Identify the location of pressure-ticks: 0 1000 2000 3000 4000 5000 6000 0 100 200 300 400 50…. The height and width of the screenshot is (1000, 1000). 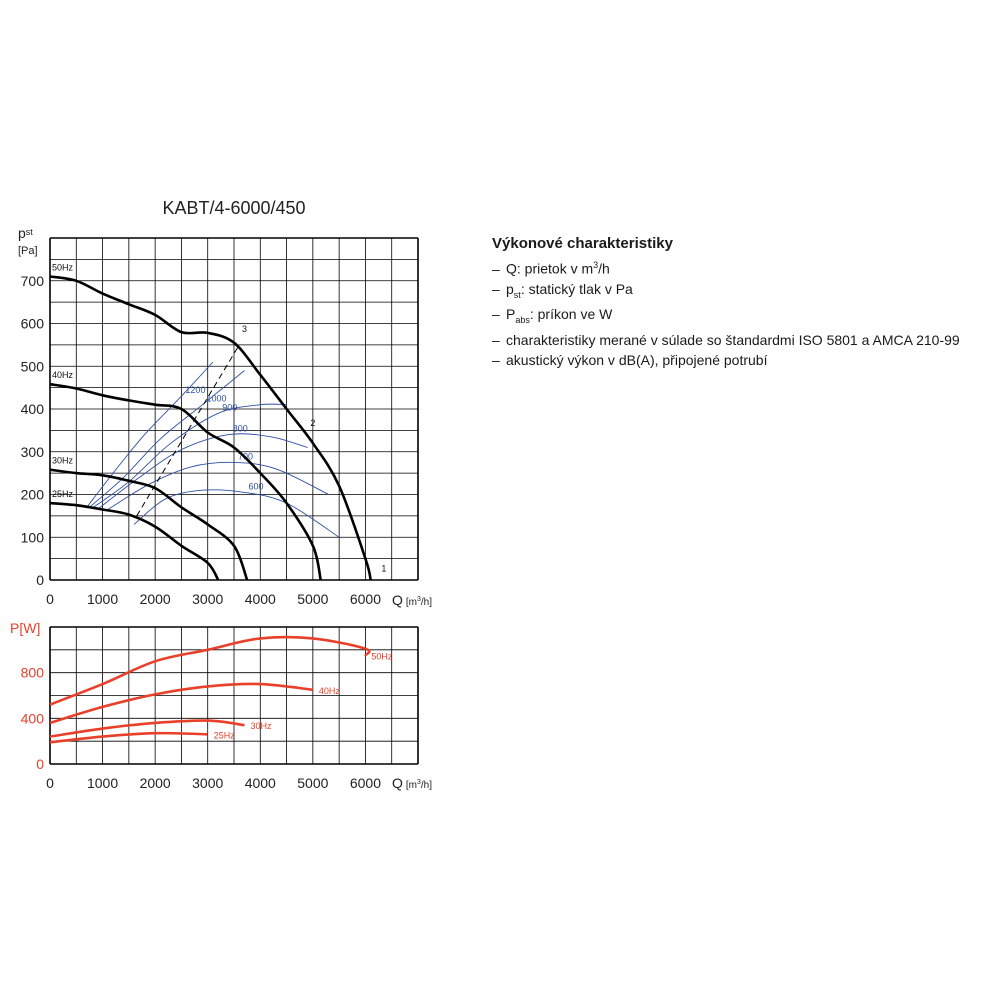
(201, 440).